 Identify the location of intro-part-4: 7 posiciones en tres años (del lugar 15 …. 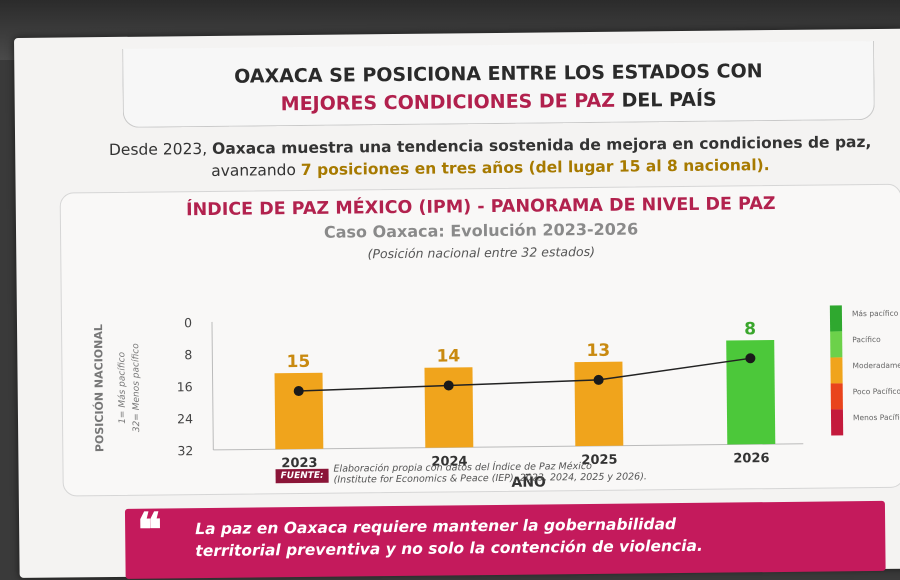
(535, 168).